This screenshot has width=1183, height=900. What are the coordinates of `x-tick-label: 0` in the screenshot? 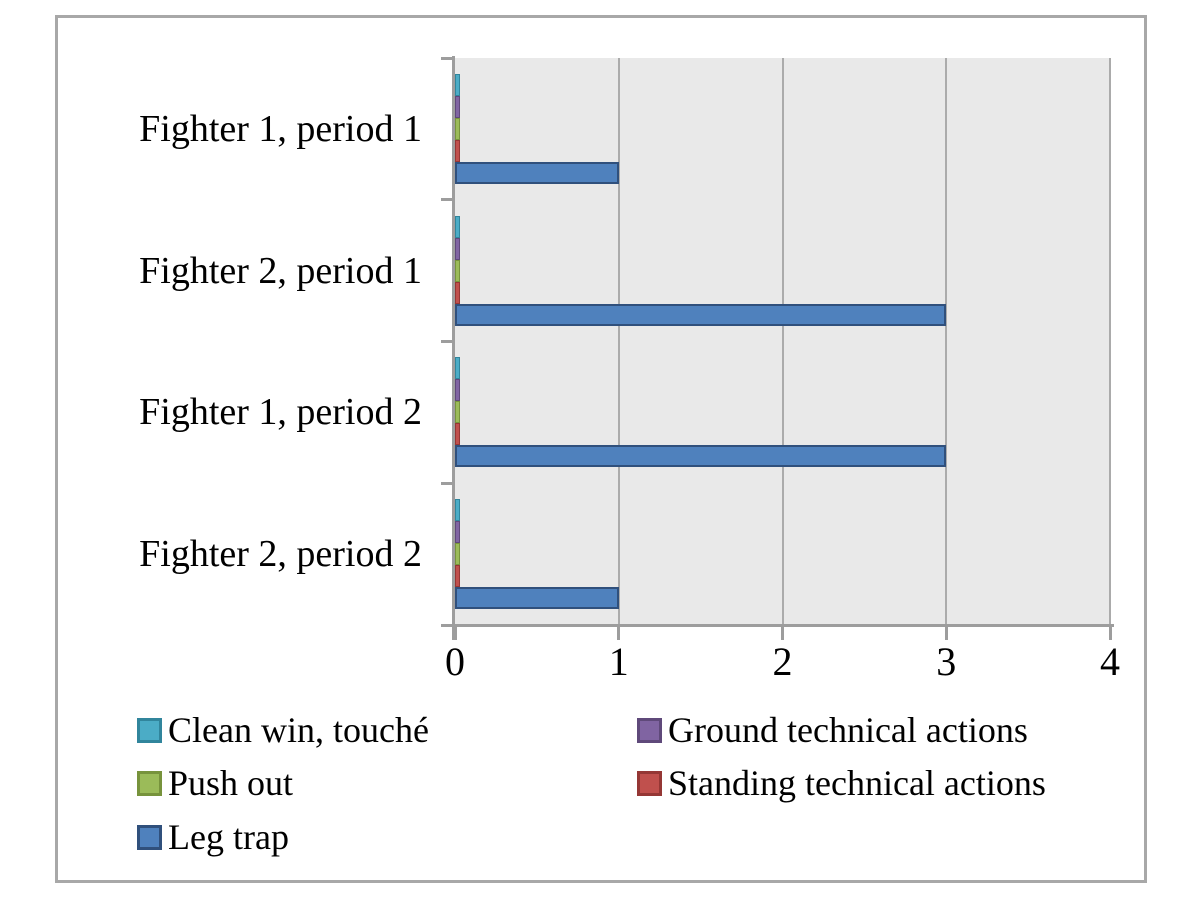 It's located at (455, 661).